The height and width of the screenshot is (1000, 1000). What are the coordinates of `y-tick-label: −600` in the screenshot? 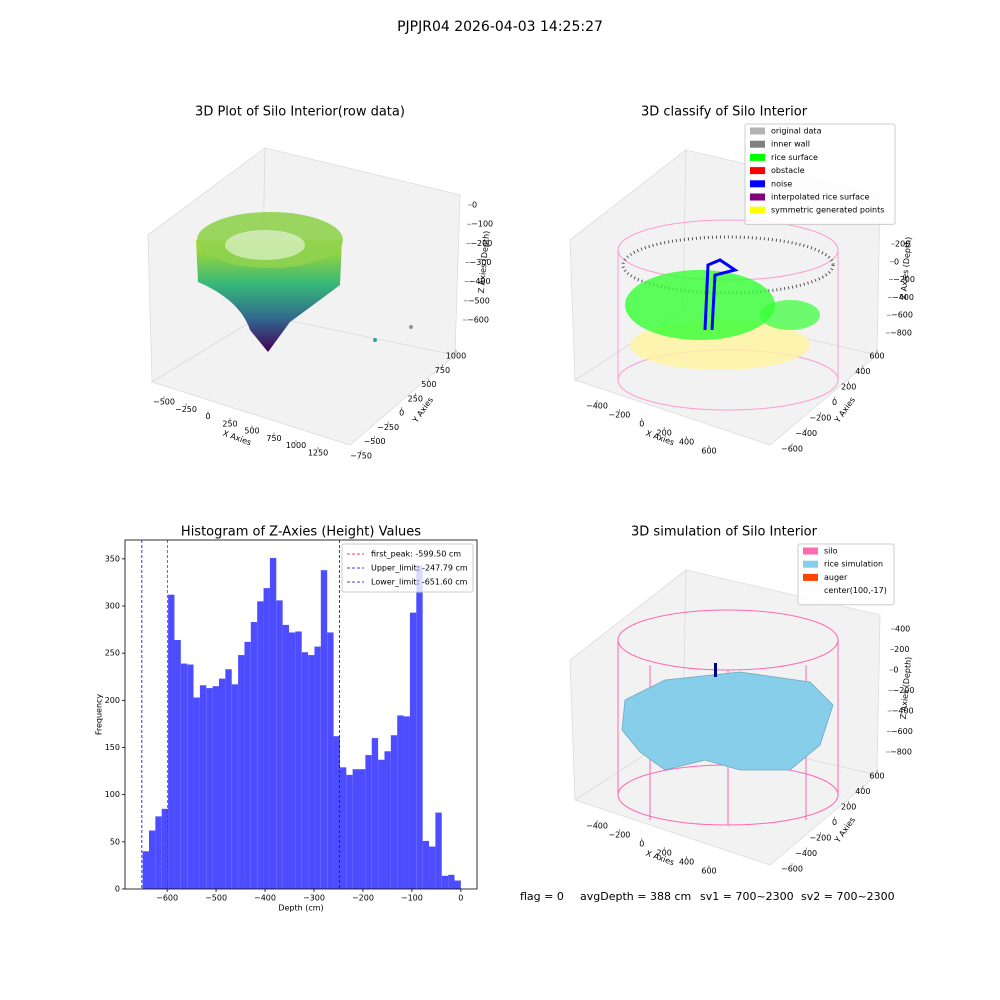 It's located at (792, 869).